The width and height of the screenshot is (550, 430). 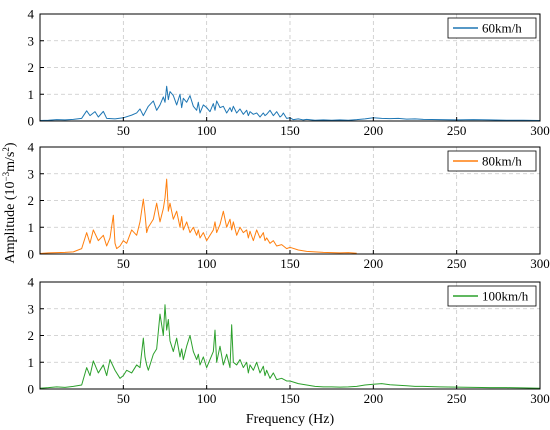 I want to click on y-axis-label-prefix: Amplitude (10, so click(x=10, y=222).